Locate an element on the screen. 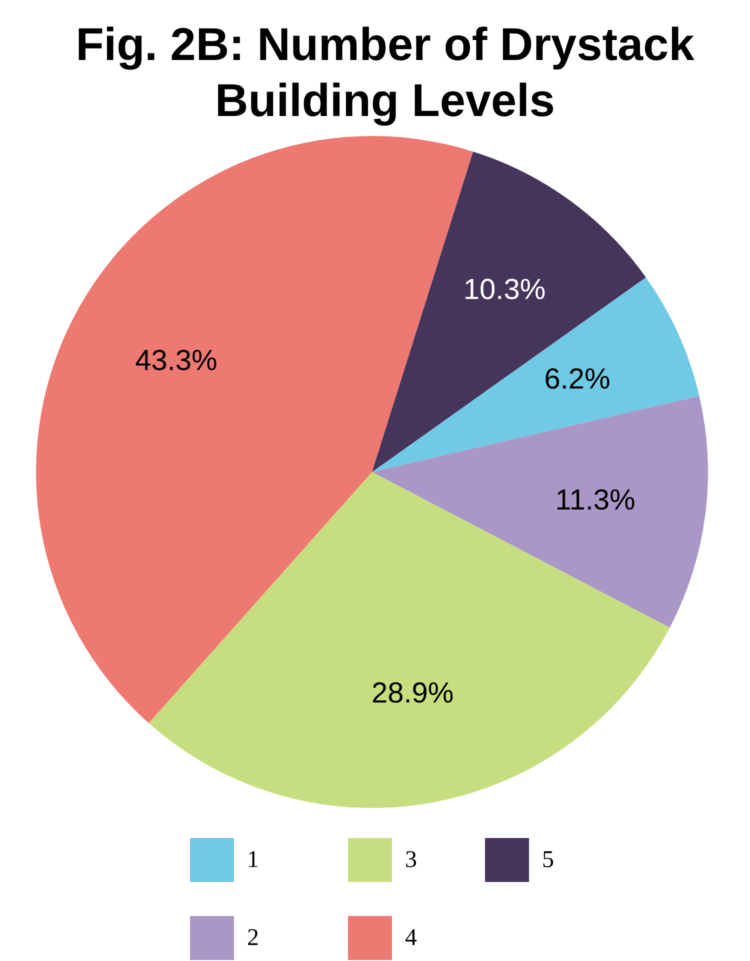  legend-label: 2 is located at coordinates (253, 938).